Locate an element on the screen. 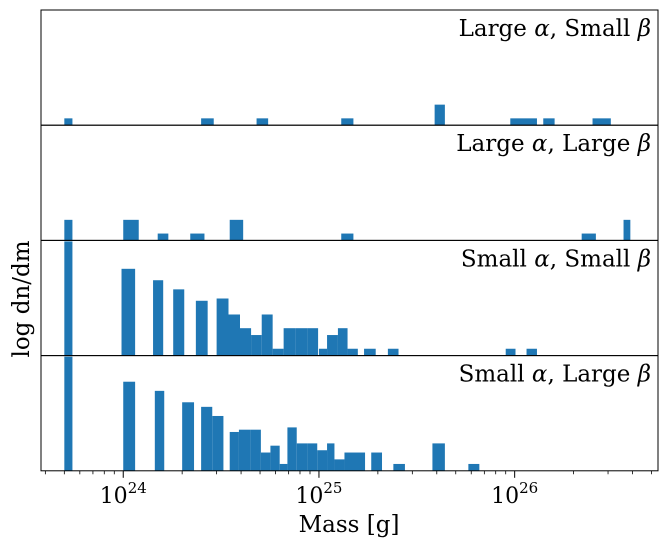 This screenshot has height=547, width=669. panel-label: Large α, Large β is located at coordinates (553, 144).